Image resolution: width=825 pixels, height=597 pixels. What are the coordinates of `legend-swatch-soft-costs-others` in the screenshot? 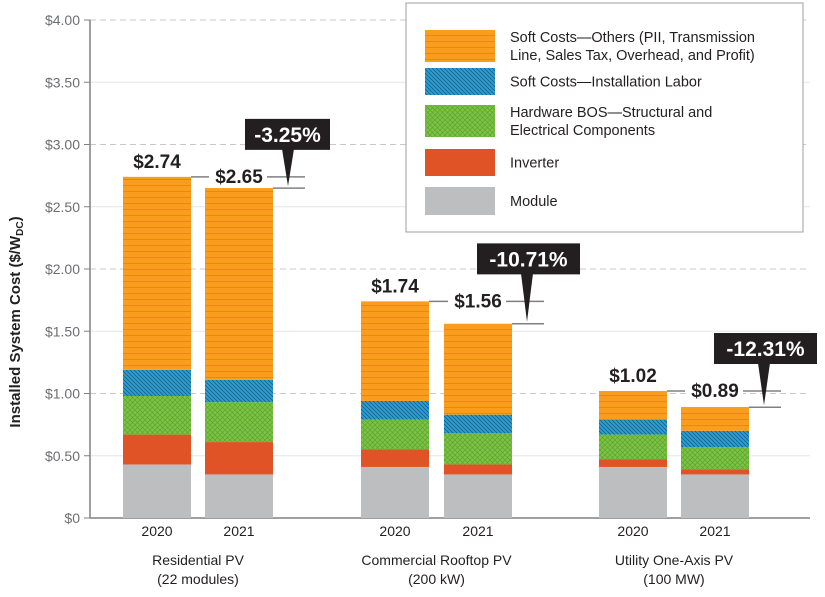 It's located at (460, 46).